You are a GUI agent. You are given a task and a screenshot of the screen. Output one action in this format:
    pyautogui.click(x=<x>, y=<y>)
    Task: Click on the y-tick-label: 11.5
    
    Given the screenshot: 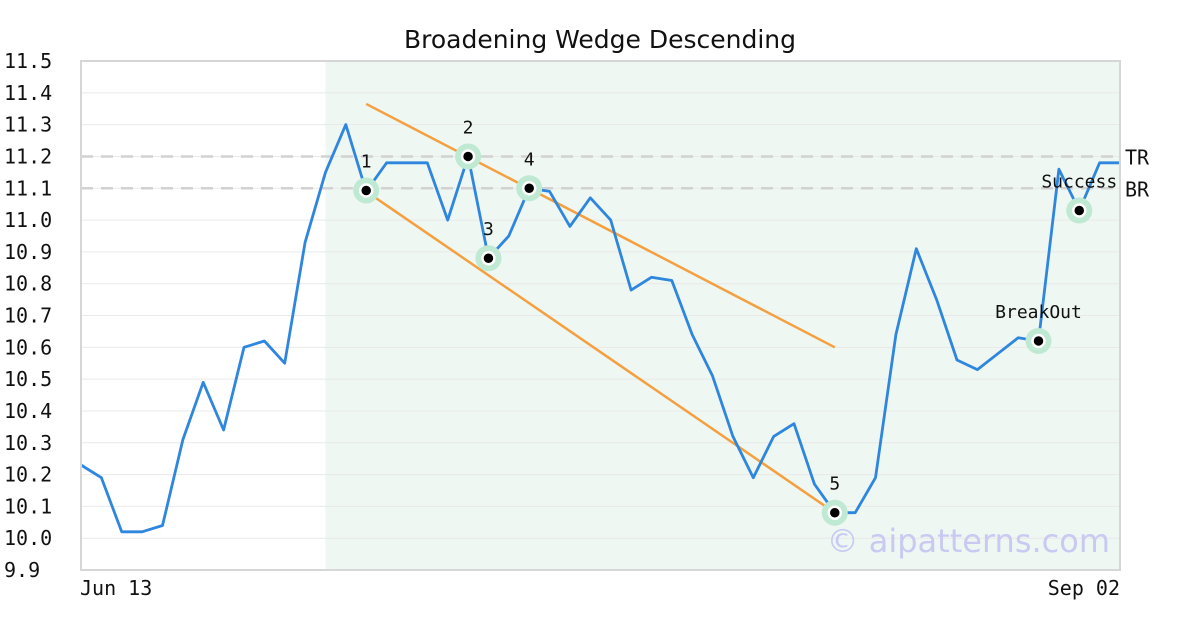 What is the action you would take?
    pyautogui.click(x=28, y=61)
    